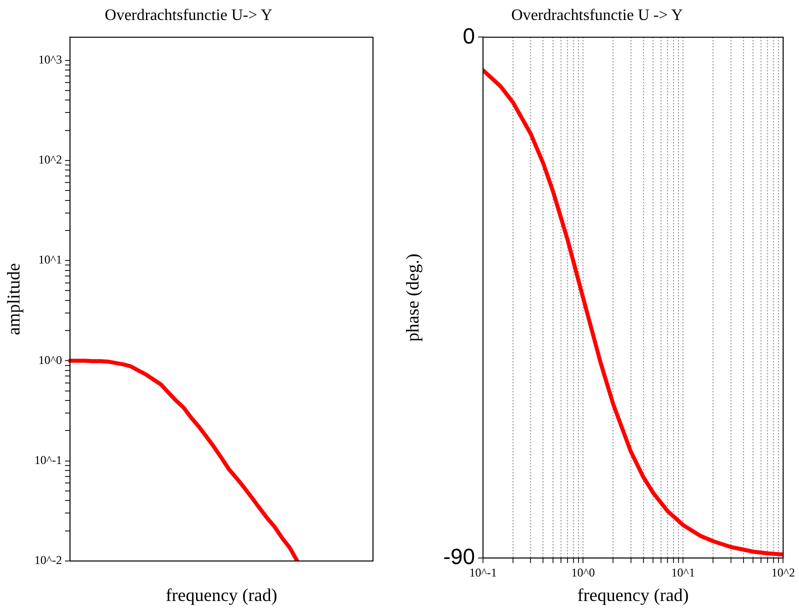 Image resolution: width=799 pixels, height=611 pixels. I want to click on y-tick-label: 10^-2, so click(48, 560).